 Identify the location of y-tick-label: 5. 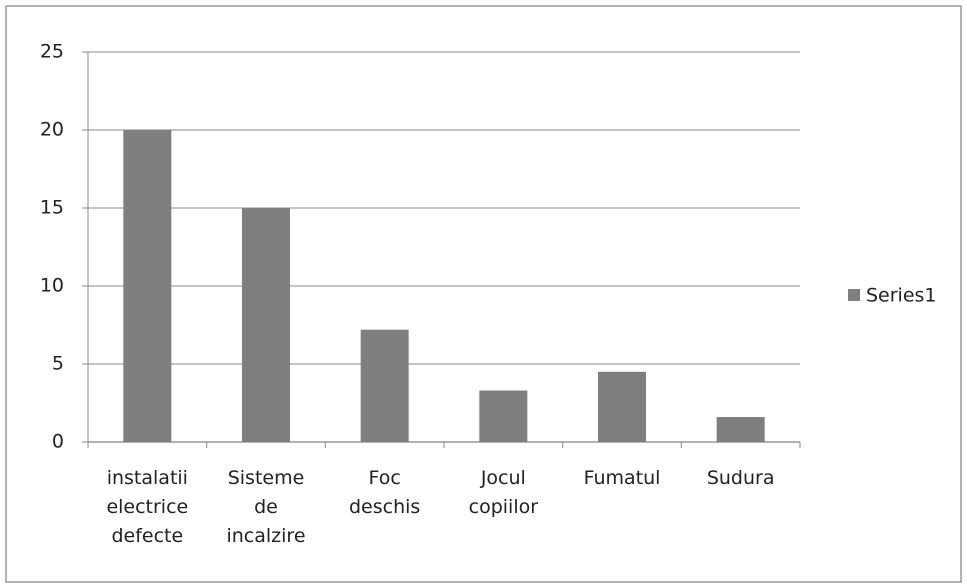
(58, 364).